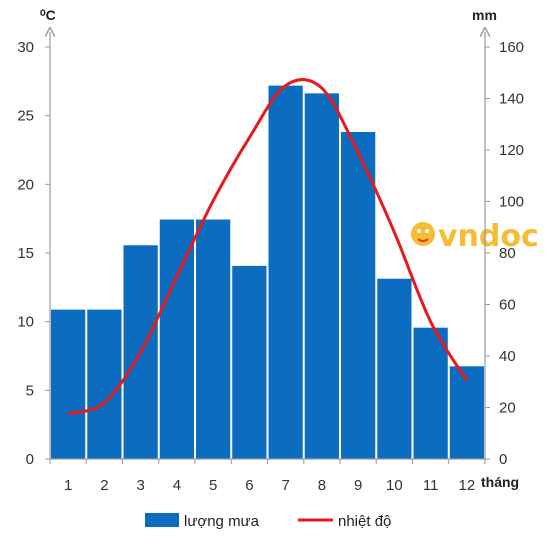 The width and height of the screenshot is (559, 547). I want to click on right-tick-label: 20, so click(507, 408).